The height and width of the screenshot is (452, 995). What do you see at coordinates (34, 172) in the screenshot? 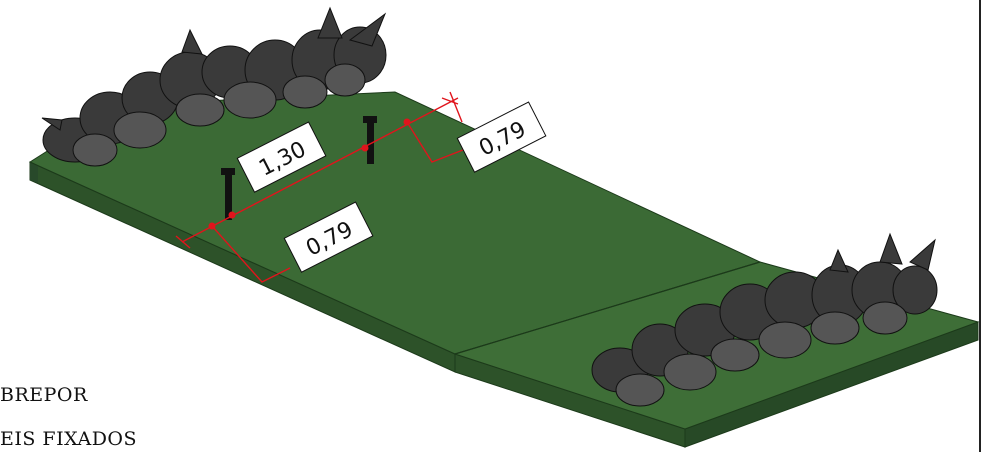
I see `slab-left-face` at bounding box center [34, 172].